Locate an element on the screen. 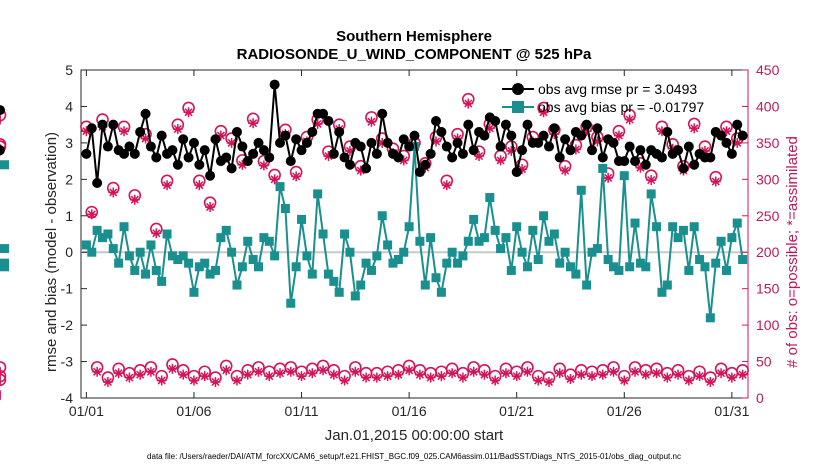 The image size is (830, 470). x-tick-label: 01/06 is located at coordinates (193, 411).